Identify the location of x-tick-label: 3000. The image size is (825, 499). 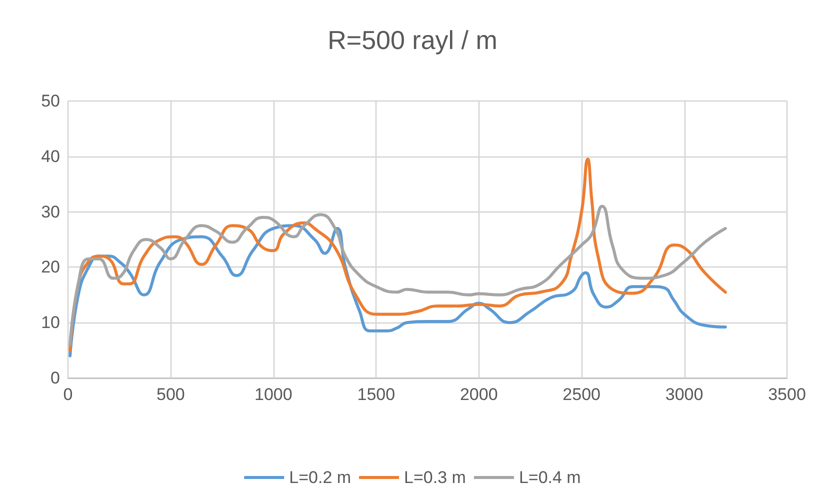
(684, 394).